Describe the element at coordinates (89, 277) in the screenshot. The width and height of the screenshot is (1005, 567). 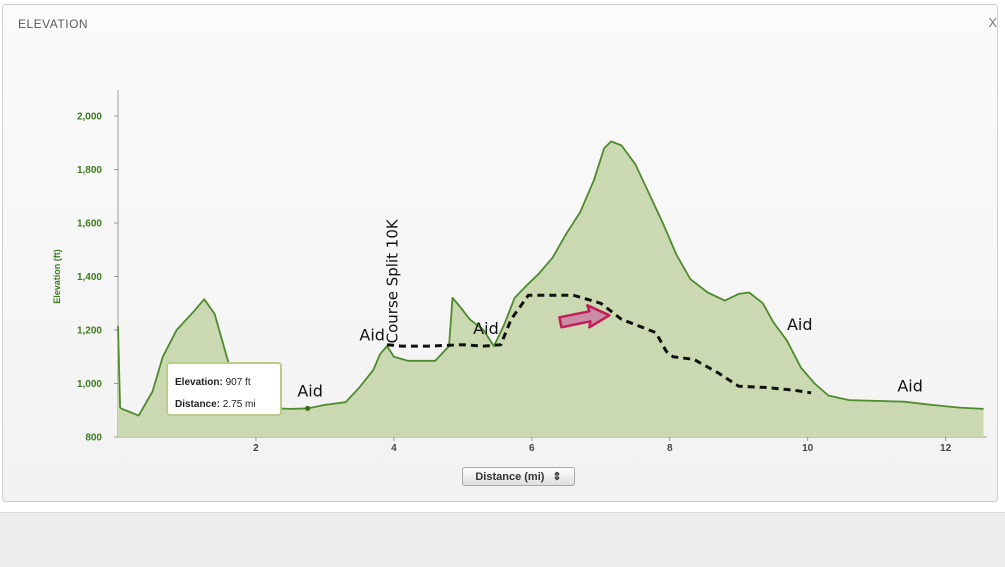
I see `y-tick-label: 1,400` at that location.